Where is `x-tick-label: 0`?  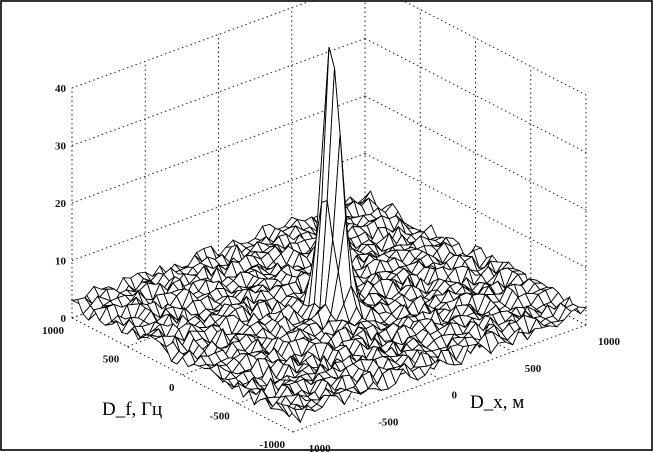 x-tick-label: 0 is located at coordinates (455, 396).